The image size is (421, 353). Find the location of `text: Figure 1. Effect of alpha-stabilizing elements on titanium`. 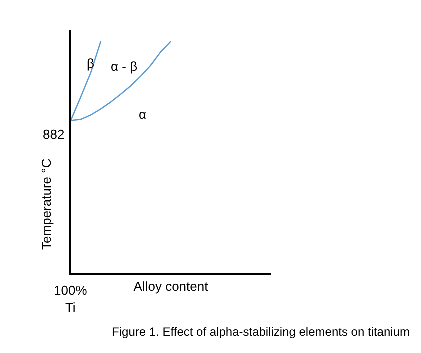

text: Figure 1. Effect of alpha-stabilizing elements on titanium is located at coordinates (261, 332).